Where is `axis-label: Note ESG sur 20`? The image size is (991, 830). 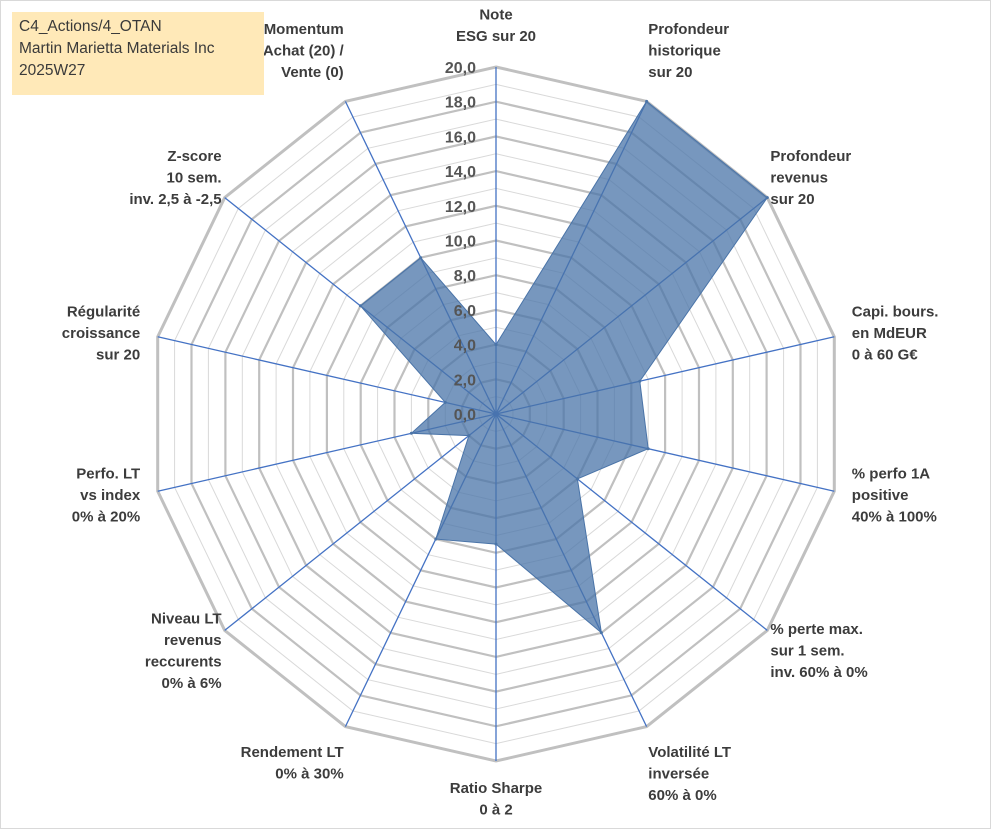 axis-label: Note ESG sur 20 is located at coordinates (496, 26).